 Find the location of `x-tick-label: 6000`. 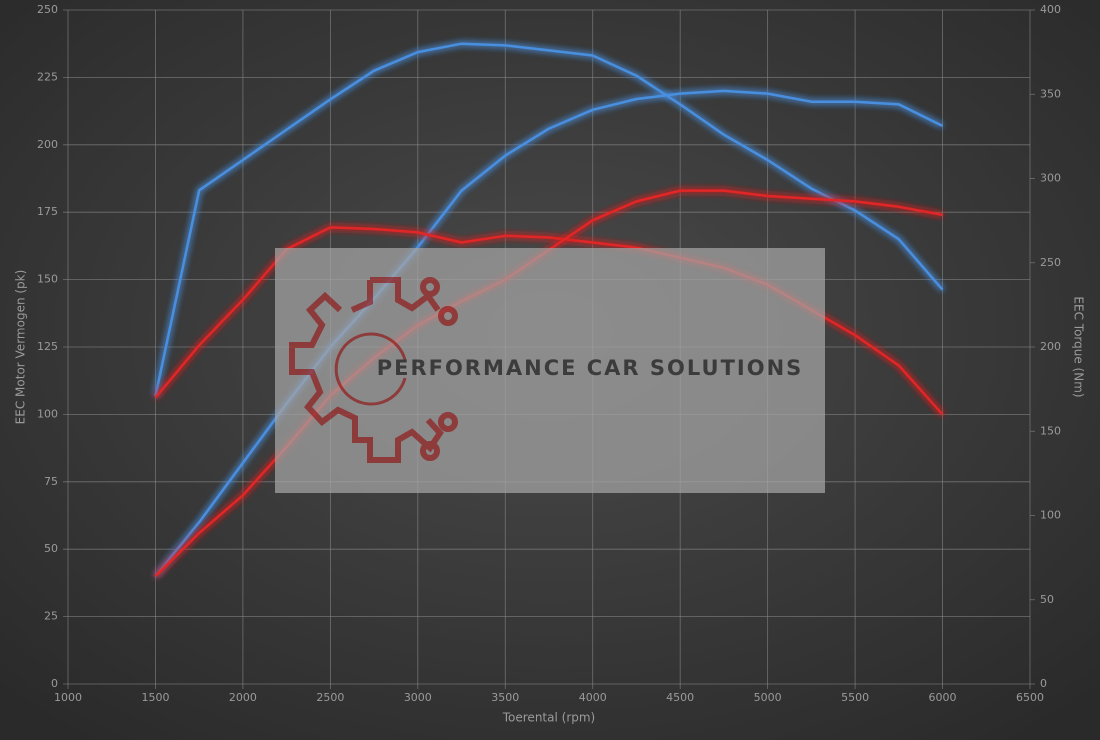

x-tick-label: 6000 is located at coordinates (943, 697).